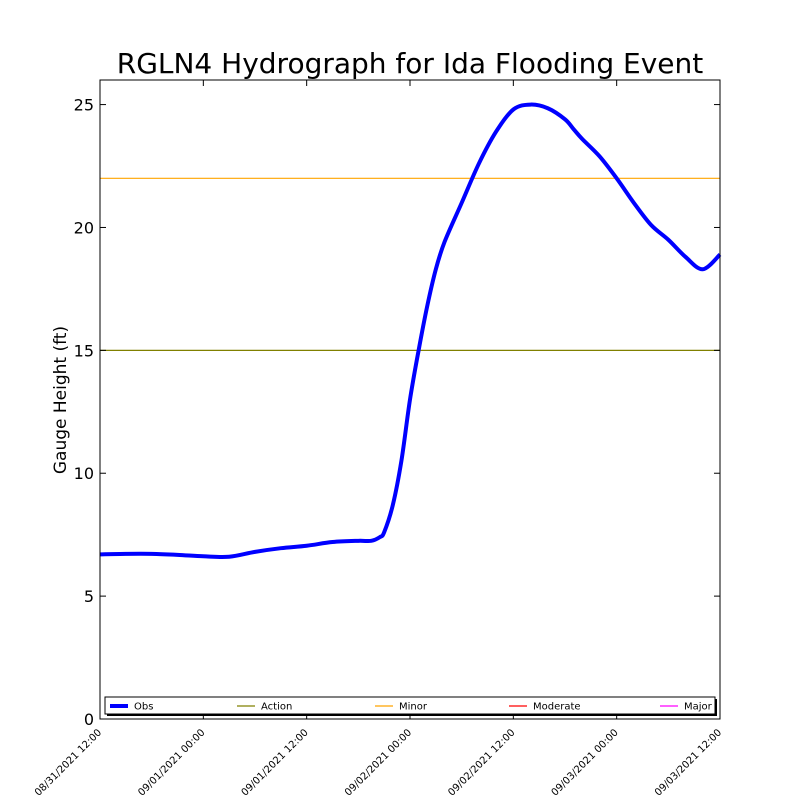 Image resolution: width=800 pixels, height=800 pixels. Describe the element at coordinates (84, 473) in the screenshot. I see `y-tick-label: 10` at that location.